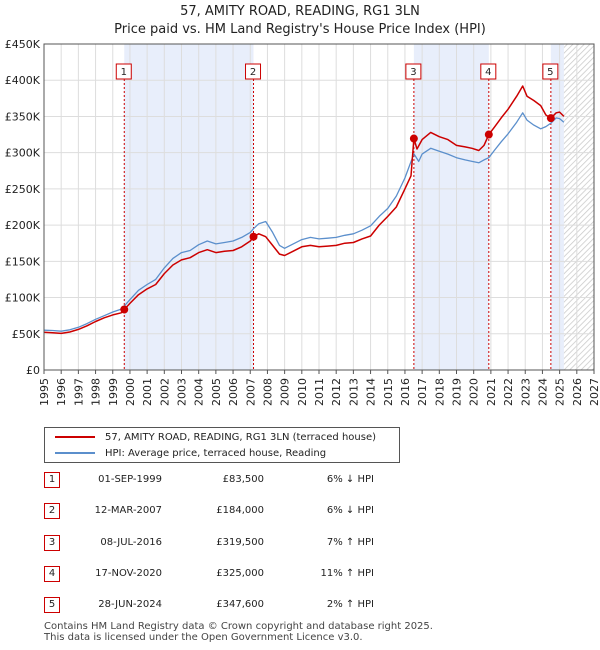  Describe the element at coordinates (128, 510) in the screenshot. I see `sale-date: 12-MAR-2007` at that location.